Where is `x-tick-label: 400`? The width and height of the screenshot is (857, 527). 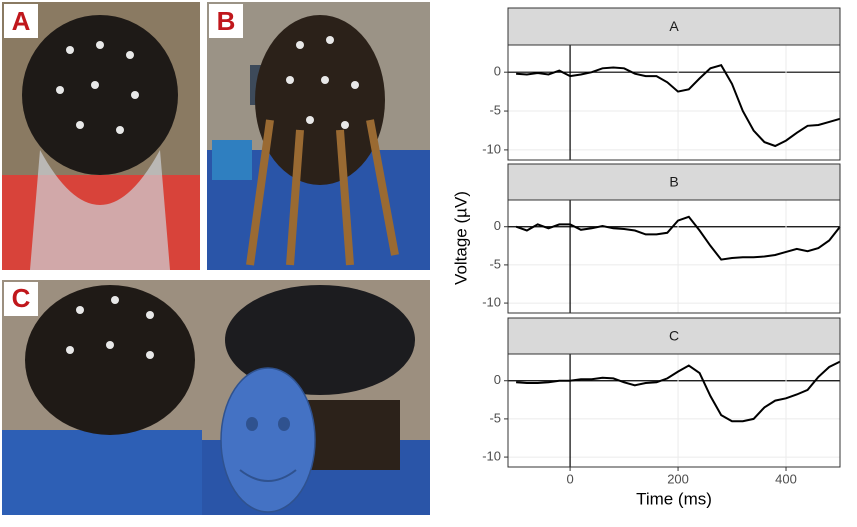
x-tick-label: 400 is located at coordinates (786, 478).